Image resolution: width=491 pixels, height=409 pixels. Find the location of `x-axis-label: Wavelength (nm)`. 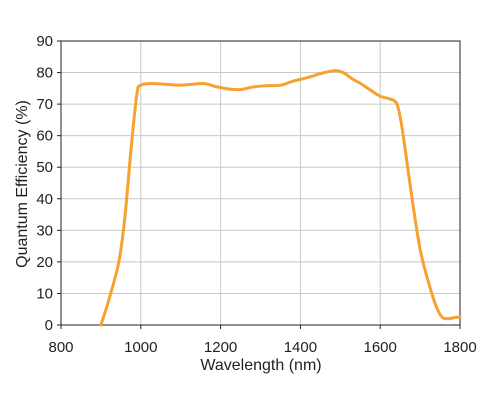

x-axis-label: Wavelength (nm) is located at coordinates (260, 365).